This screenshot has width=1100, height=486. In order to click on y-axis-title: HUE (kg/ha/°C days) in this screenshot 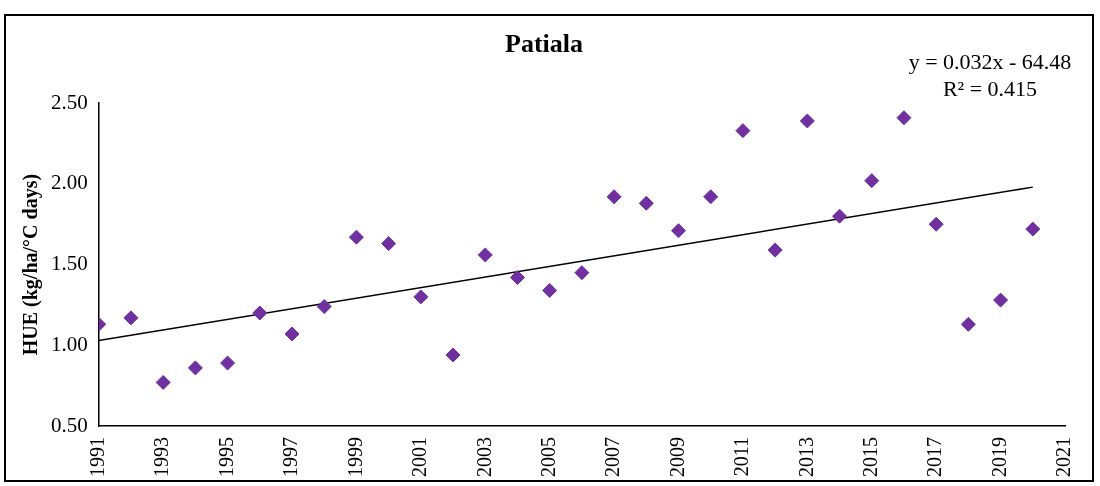, I will do `click(31, 264)`.